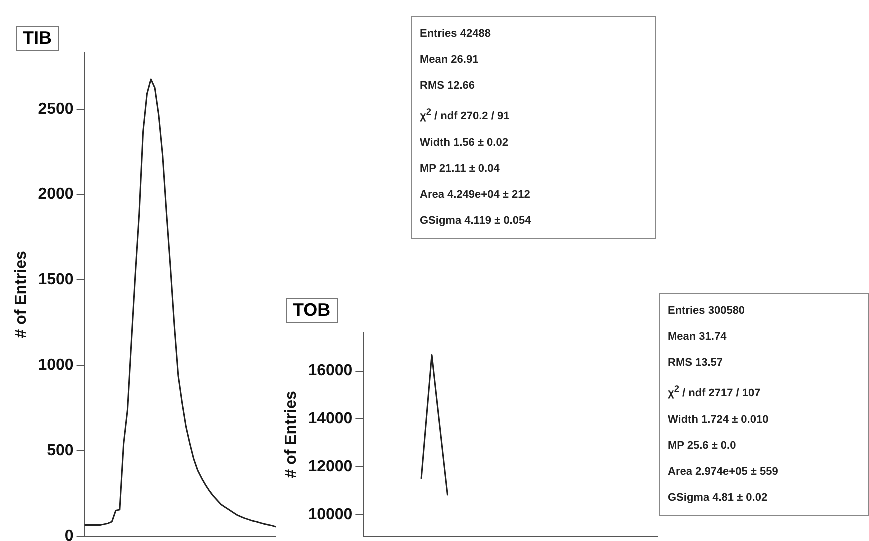 The image size is (869, 541). I want to click on text: Mean 31.74, so click(698, 337).